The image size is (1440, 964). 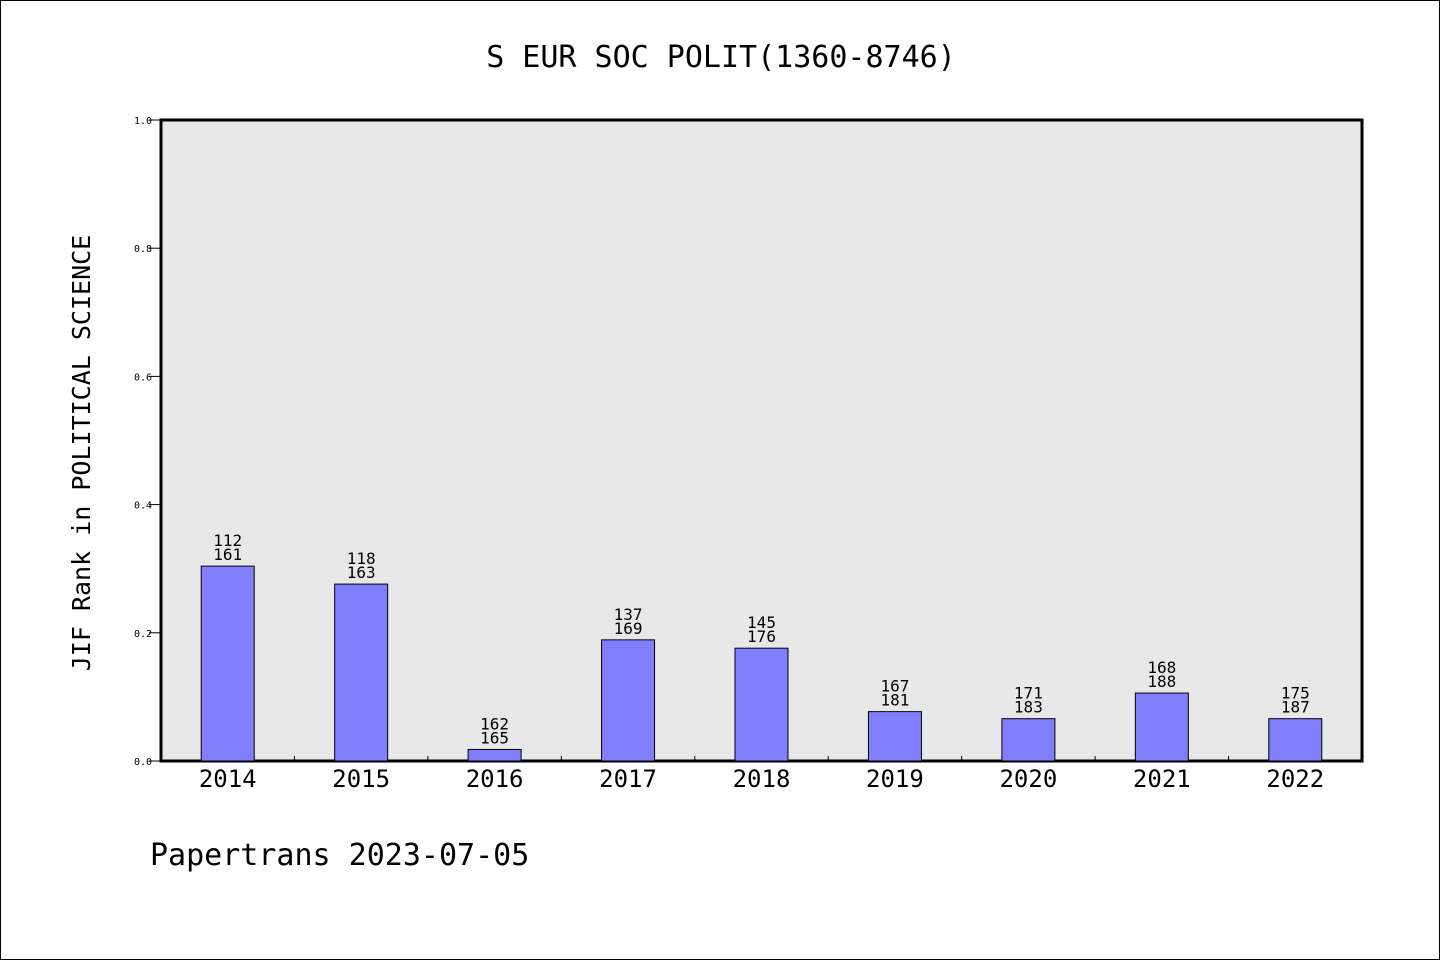 What do you see at coordinates (761, 622) in the screenshot?
I see `bar-rank-label: 145` at bounding box center [761, 622].